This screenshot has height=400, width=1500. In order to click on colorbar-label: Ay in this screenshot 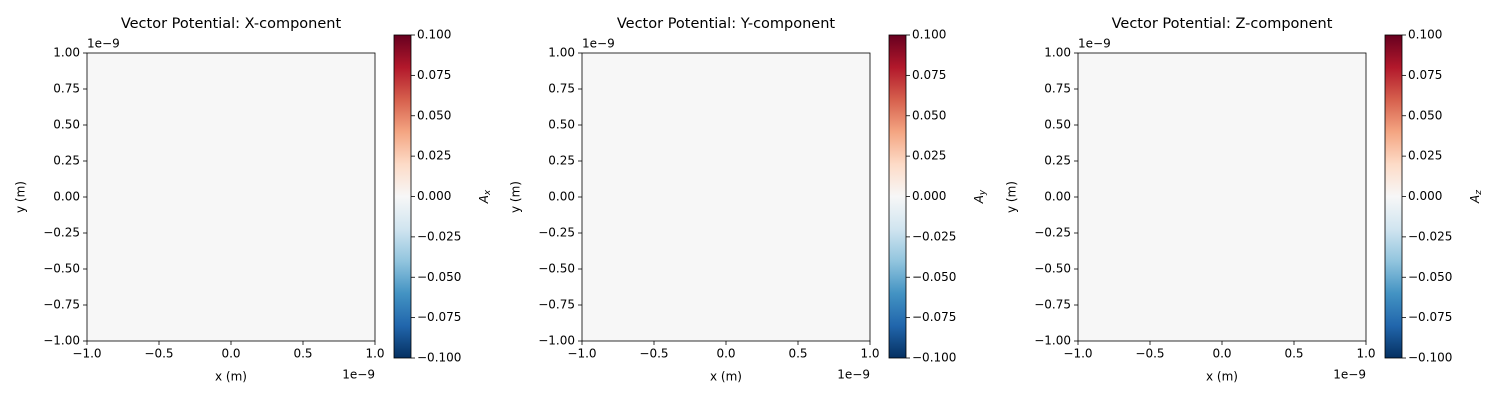, I will do `click(980, 196)`.